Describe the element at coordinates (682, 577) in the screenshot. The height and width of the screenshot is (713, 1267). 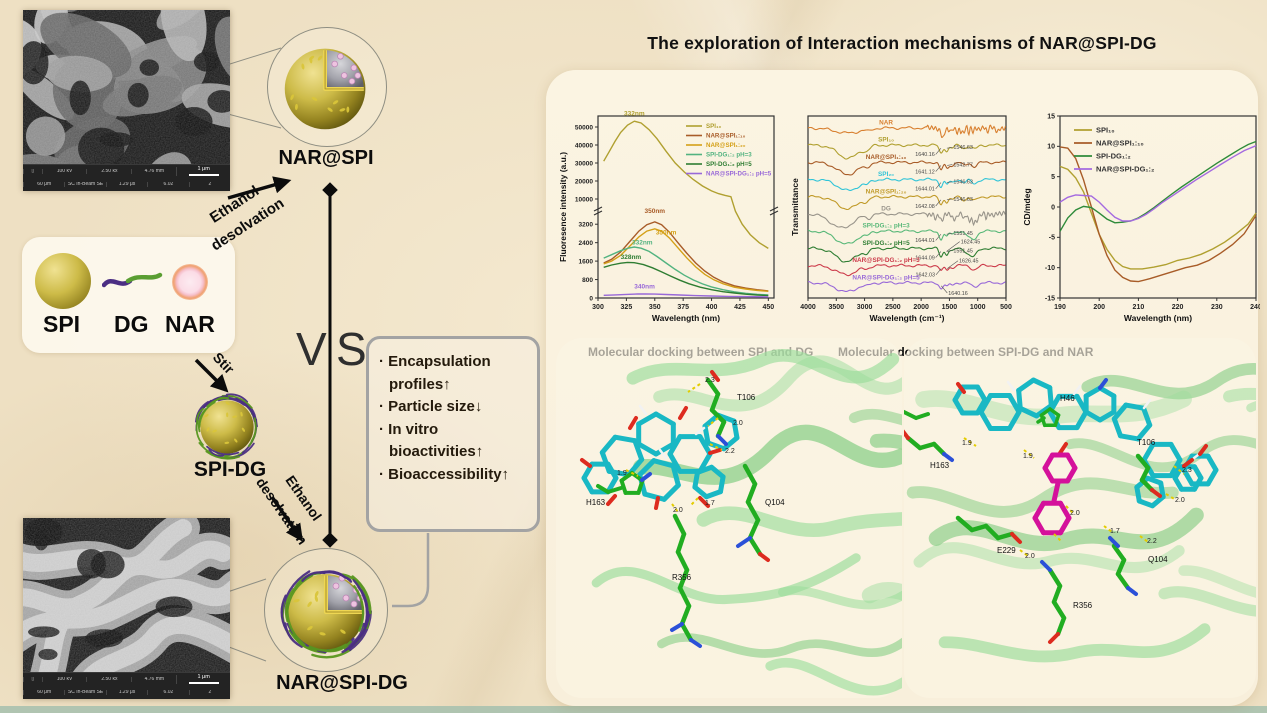
I see `svg-text: R356` at that location.